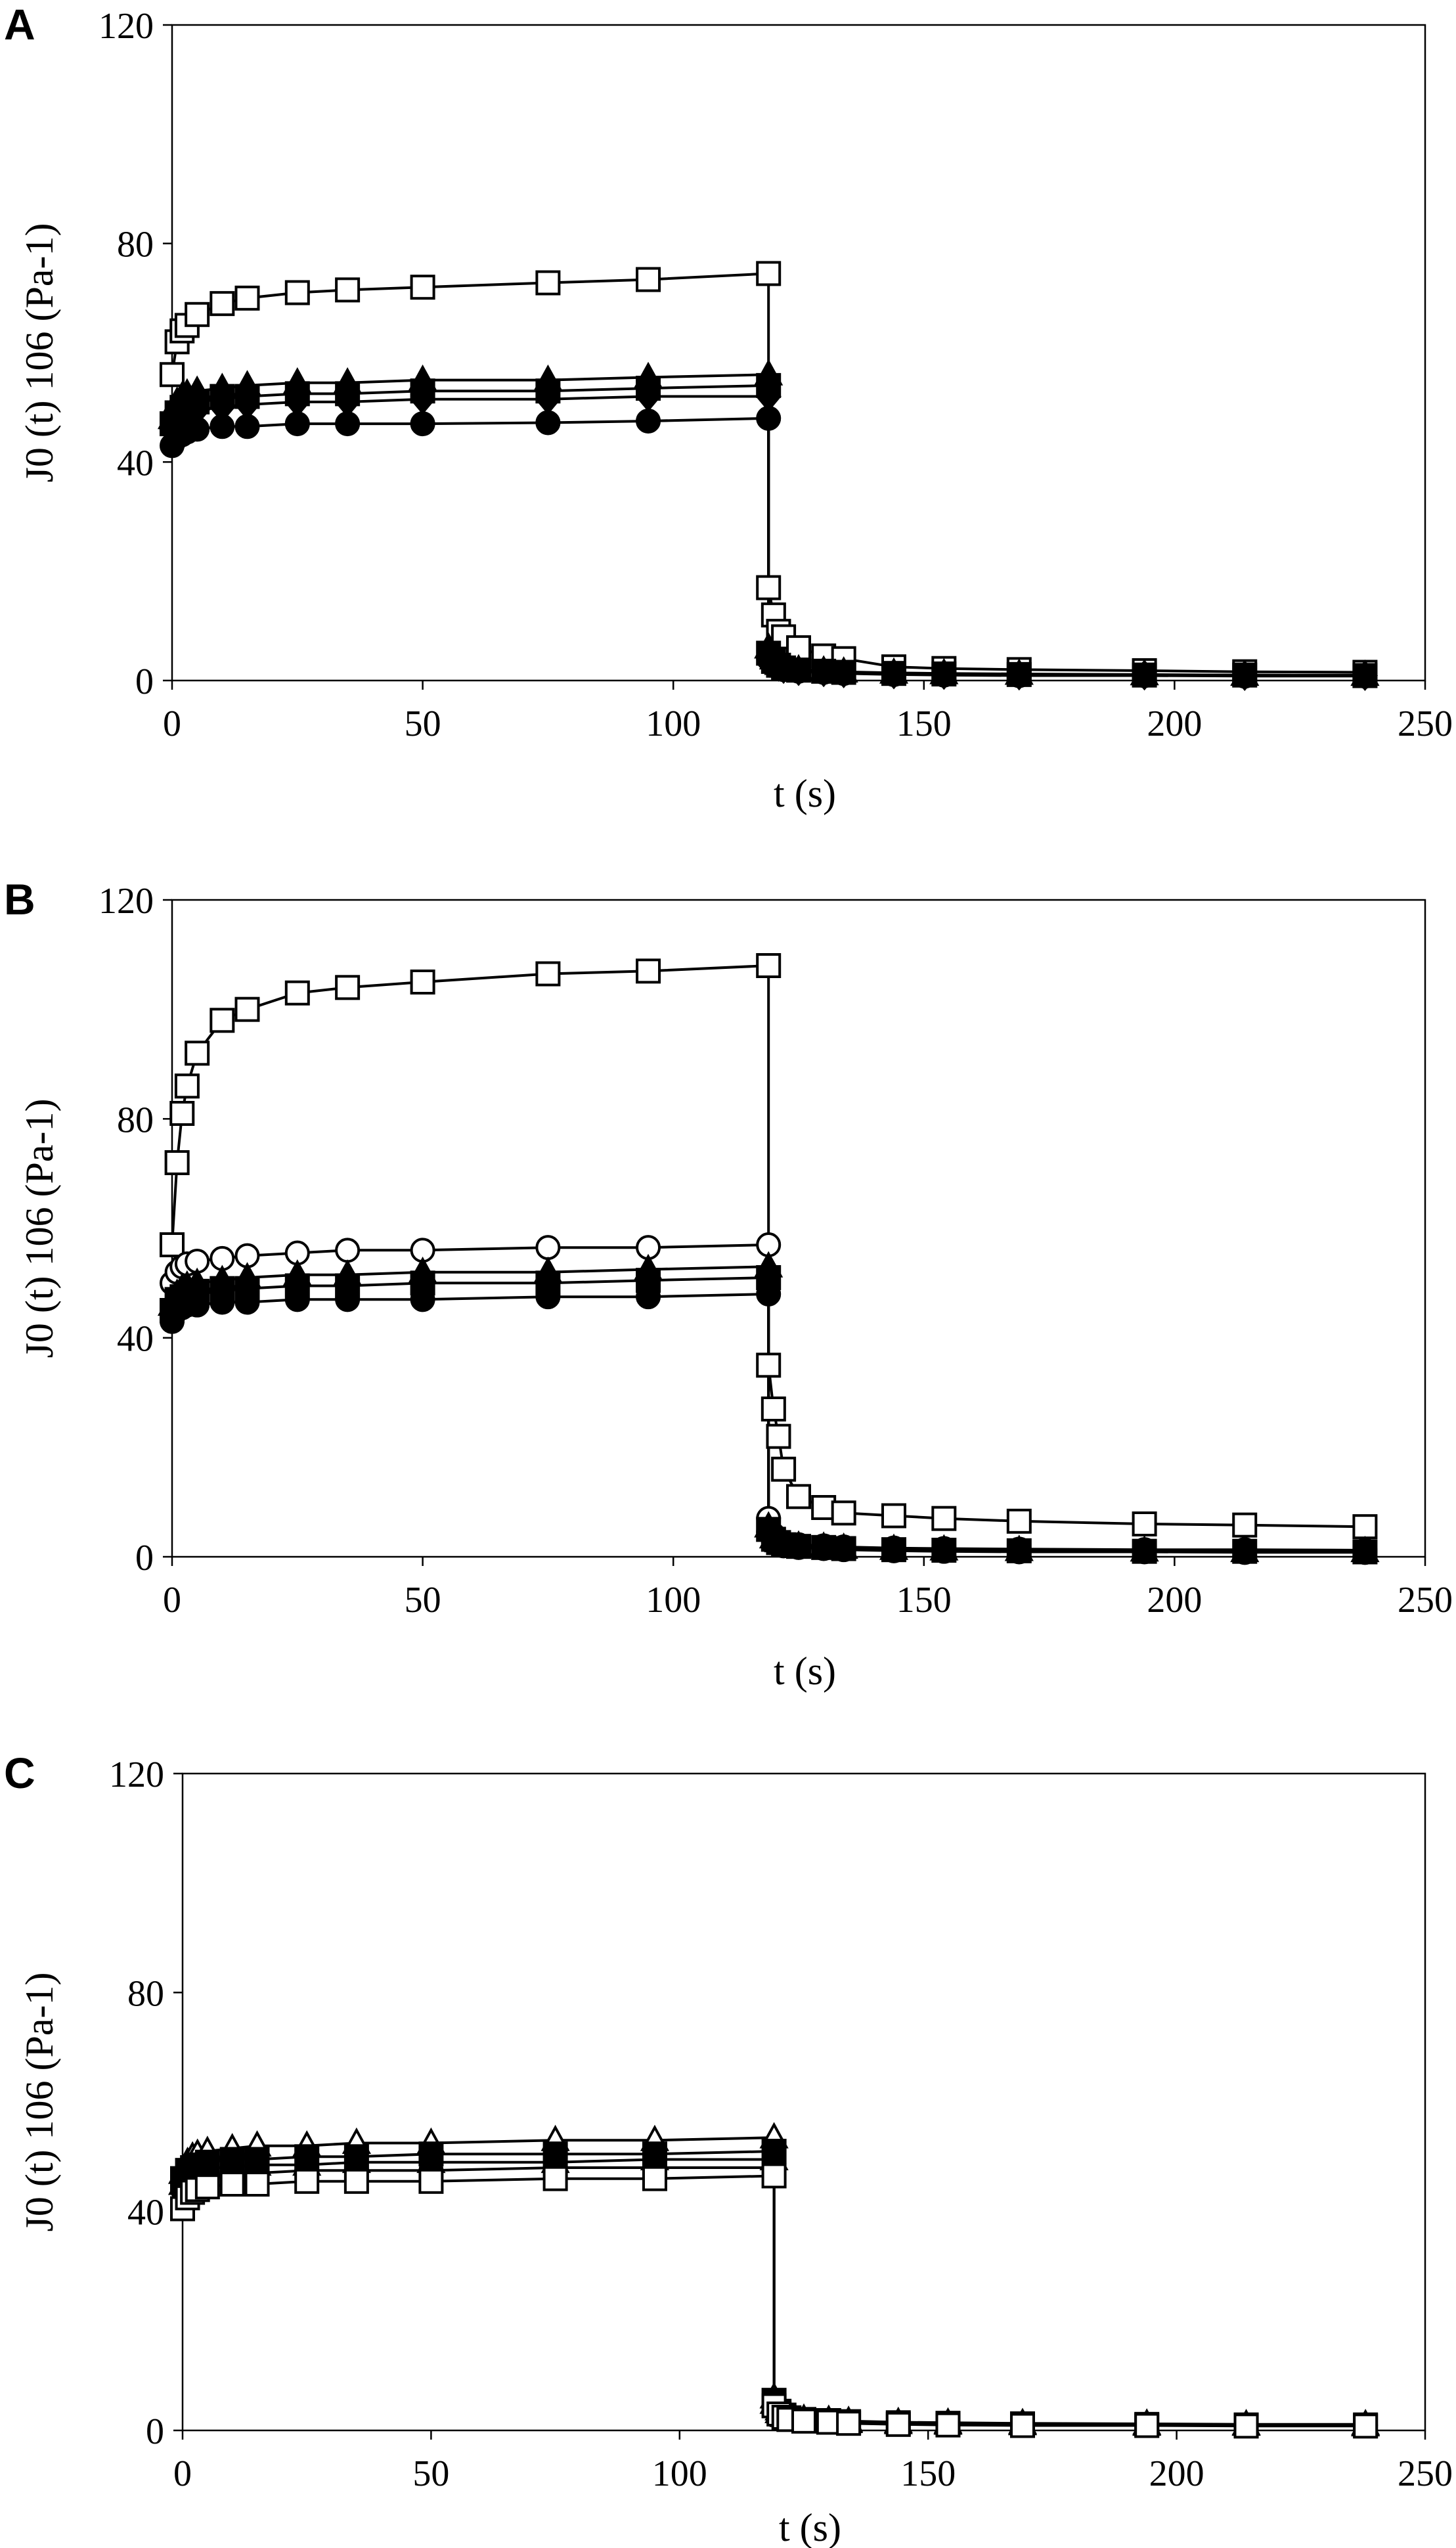  What do you see at coordinates (423, 1600) in the screenshot?
I see `panel-b-x-tick-label: 50` at bounding box center [423, 1600].